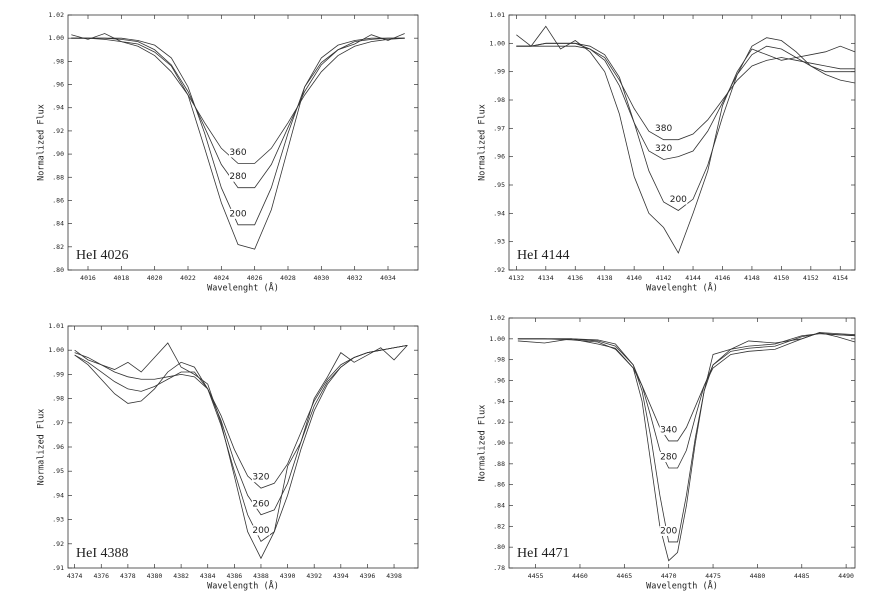 The width and height of the screenshot is (878, 600). What do you see at coordinates (101, 576) in the screenshot?
I see `x-tick-label: 4376` at bounding box center [101, 576].